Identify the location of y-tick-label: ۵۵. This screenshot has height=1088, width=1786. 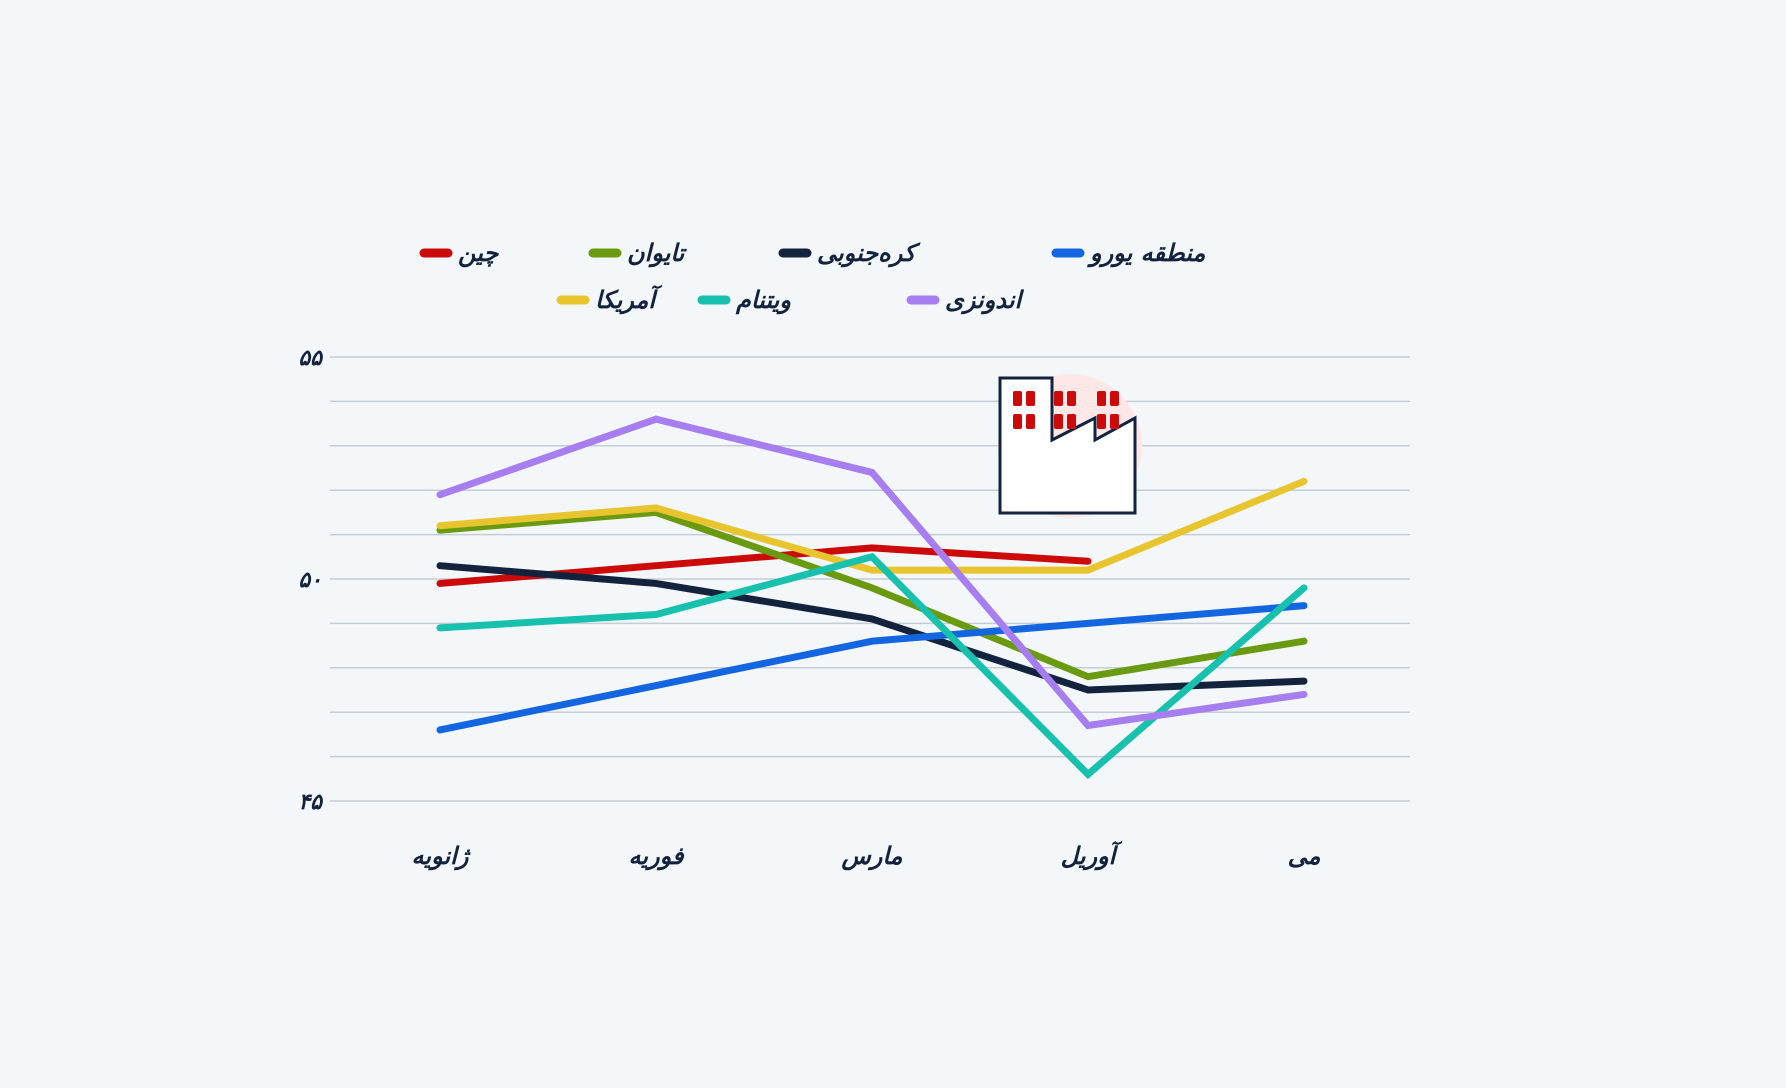
(311, 358).